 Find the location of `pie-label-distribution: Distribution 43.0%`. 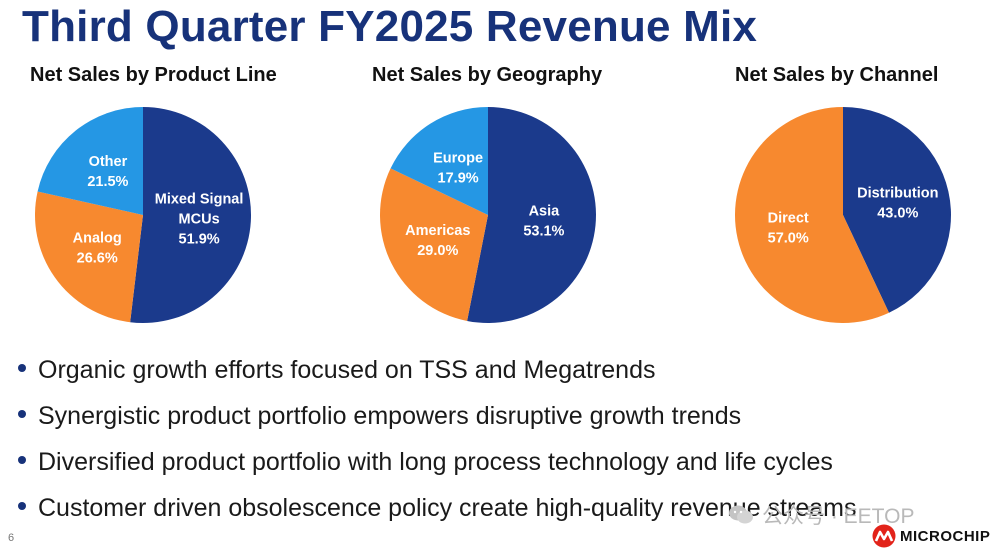

pie-label-distribution: Distribution 43.0% is located at coordinates (897, 204).